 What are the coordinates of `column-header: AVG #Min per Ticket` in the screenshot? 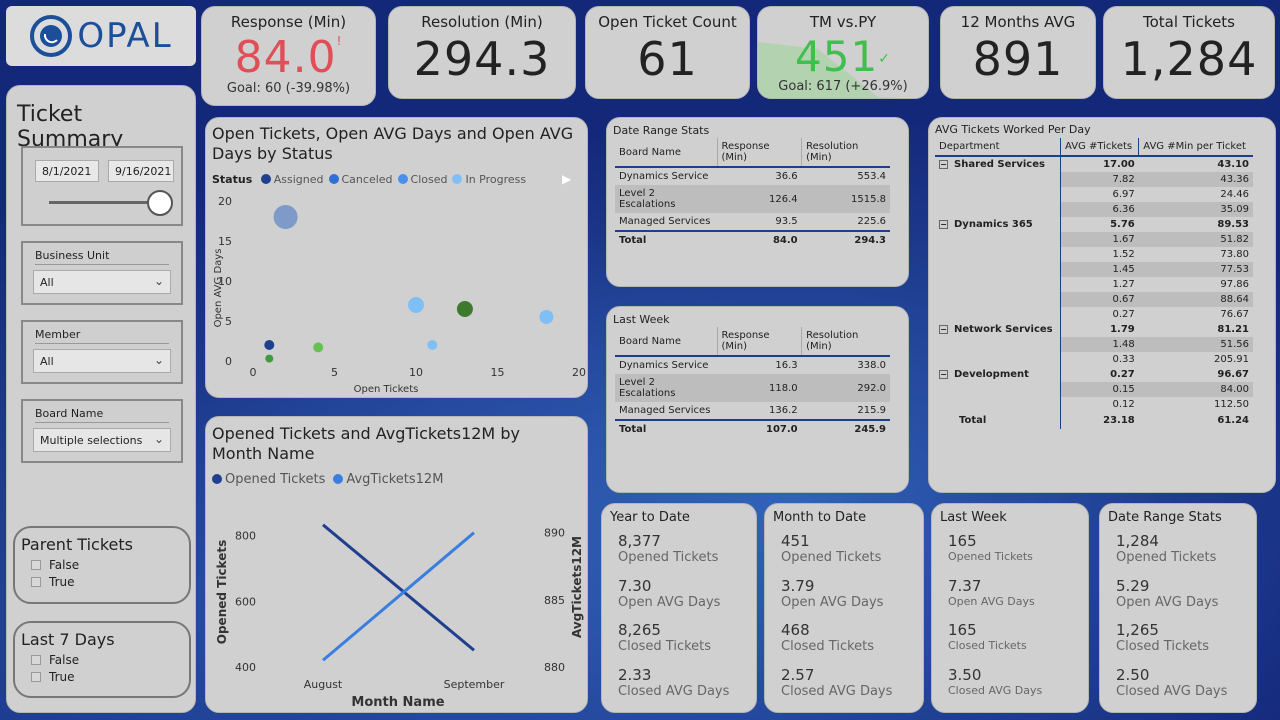 It's located at (1195, 147).